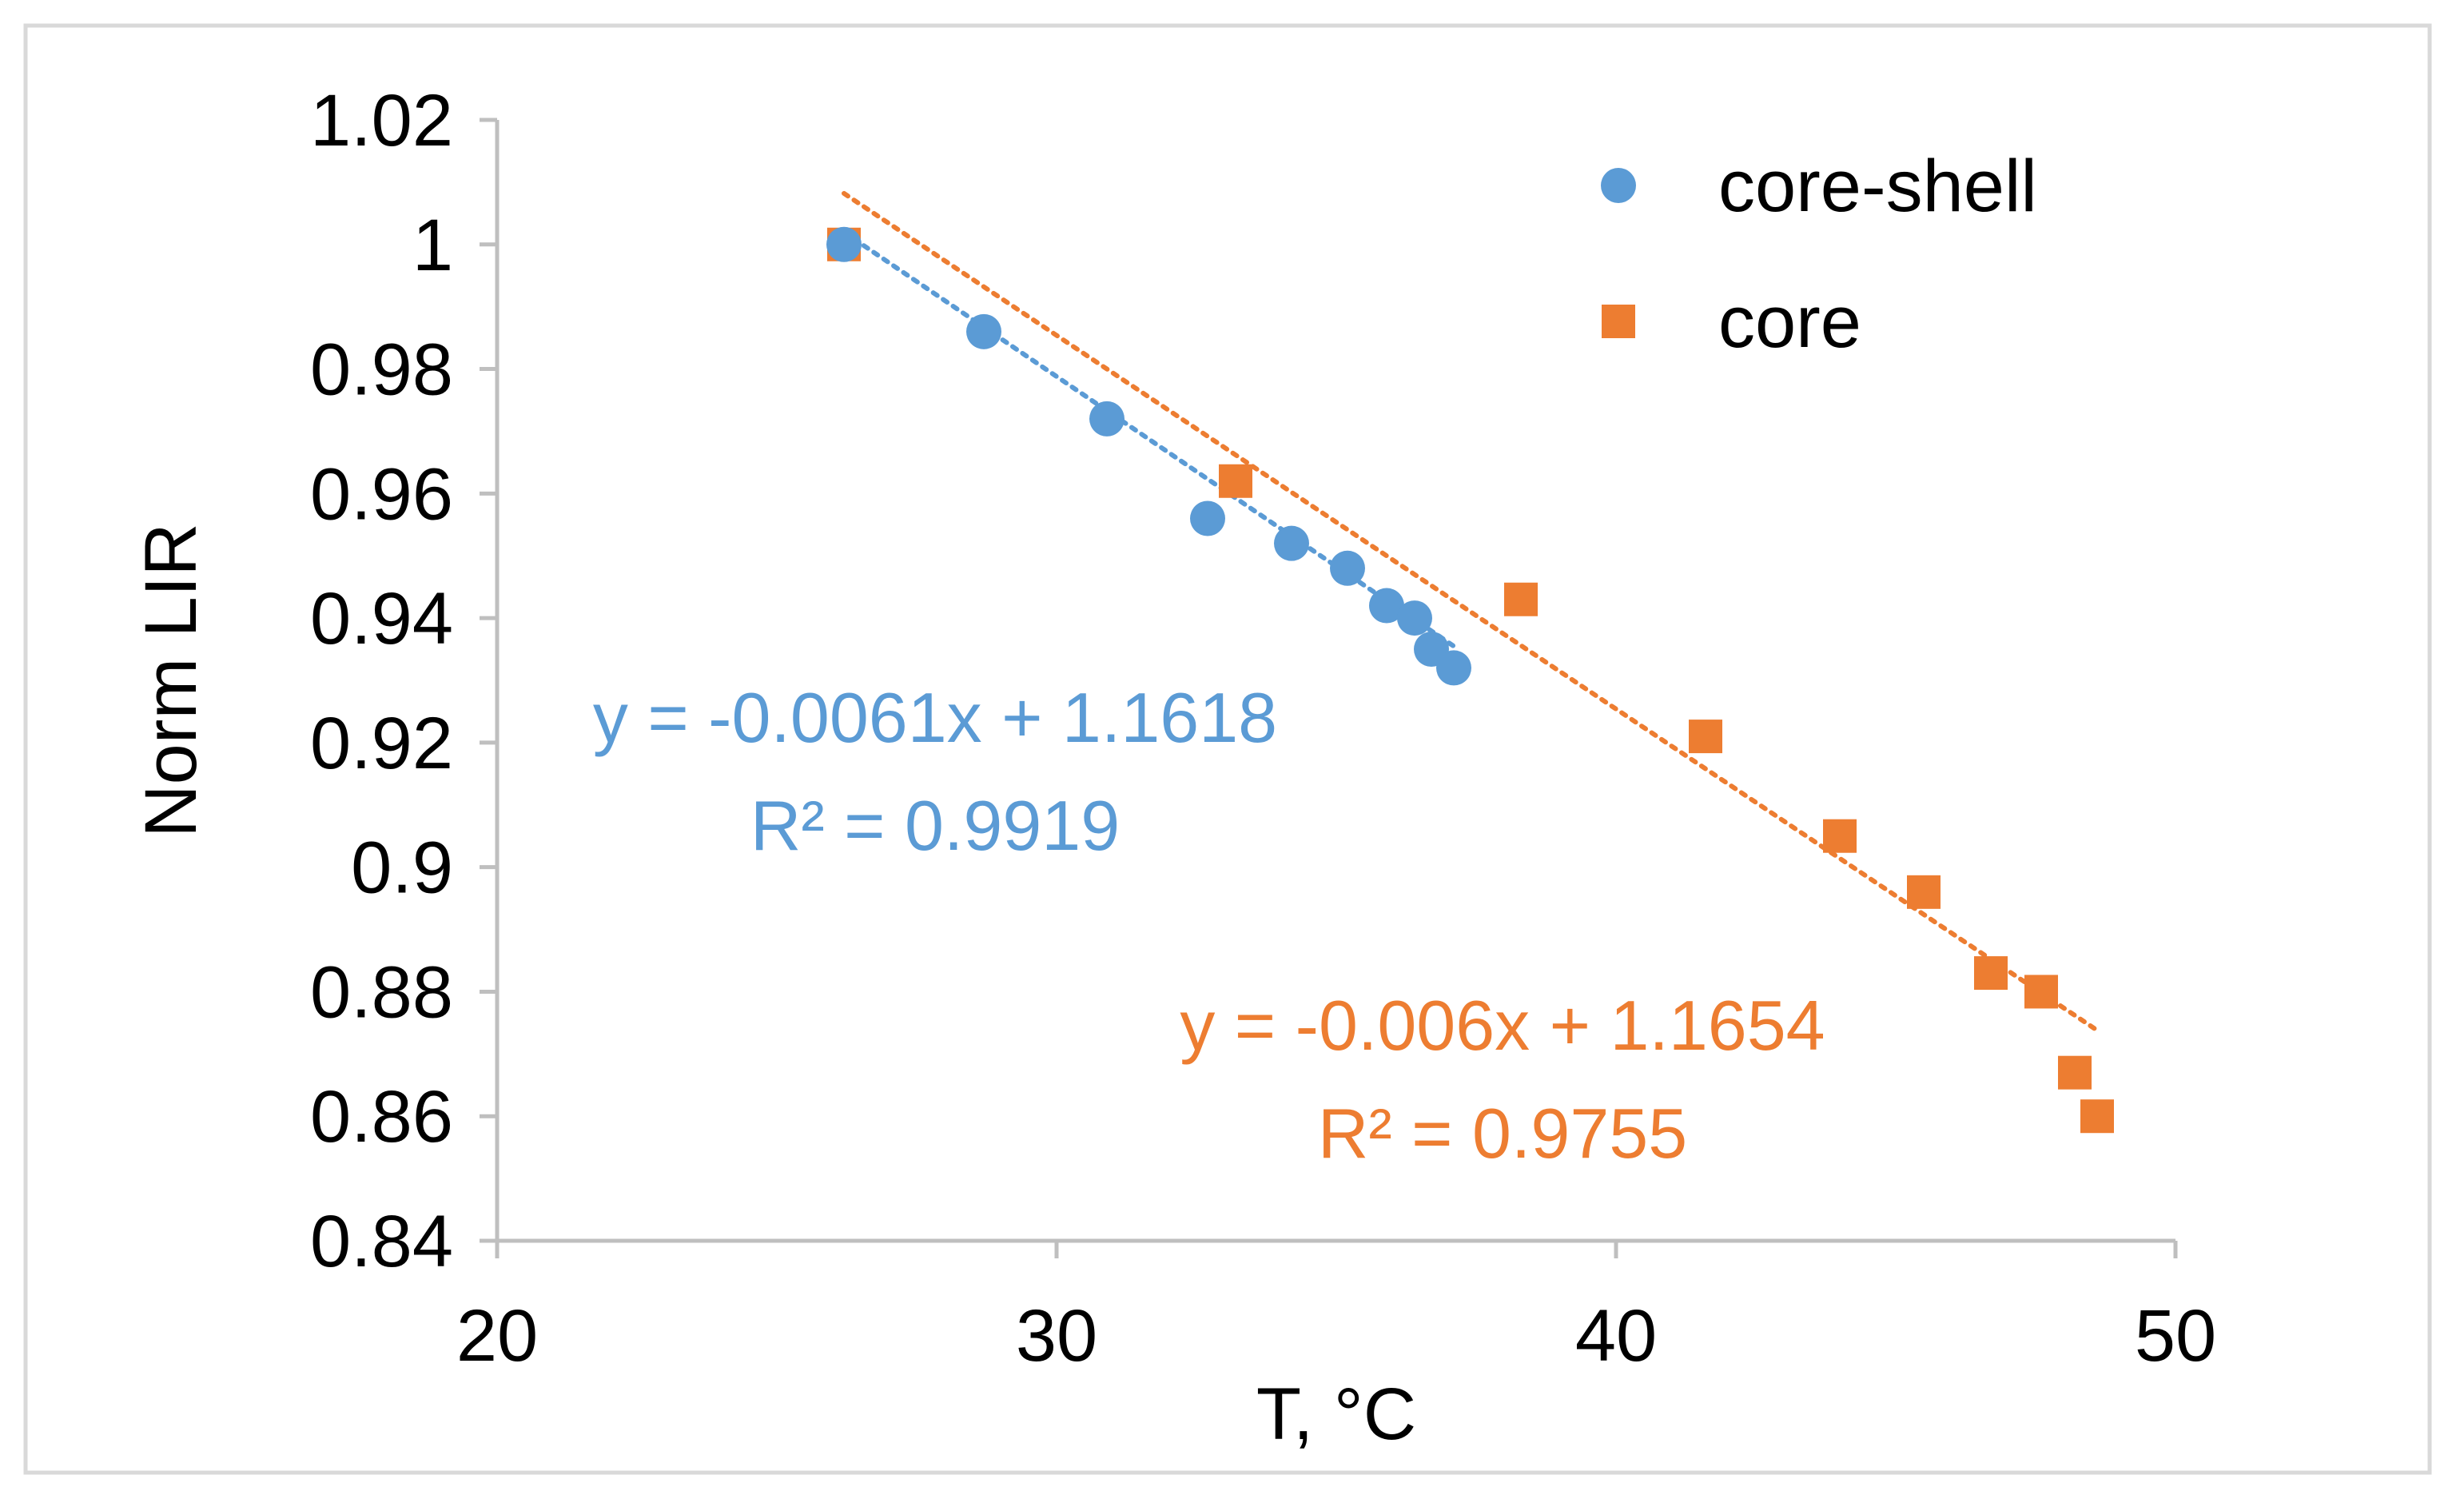  What do you see at coordinates (1502, 1133) in the screenshot?
I see `r2-core: R² = 0.9755` at bounding box center [1502, 1133].